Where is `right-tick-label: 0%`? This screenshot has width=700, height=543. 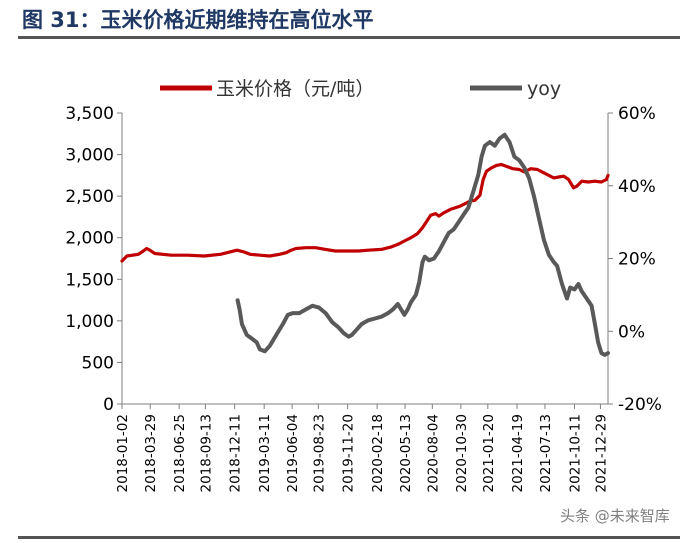 right-tick-label: 0% is located at coordinates (631, 332).